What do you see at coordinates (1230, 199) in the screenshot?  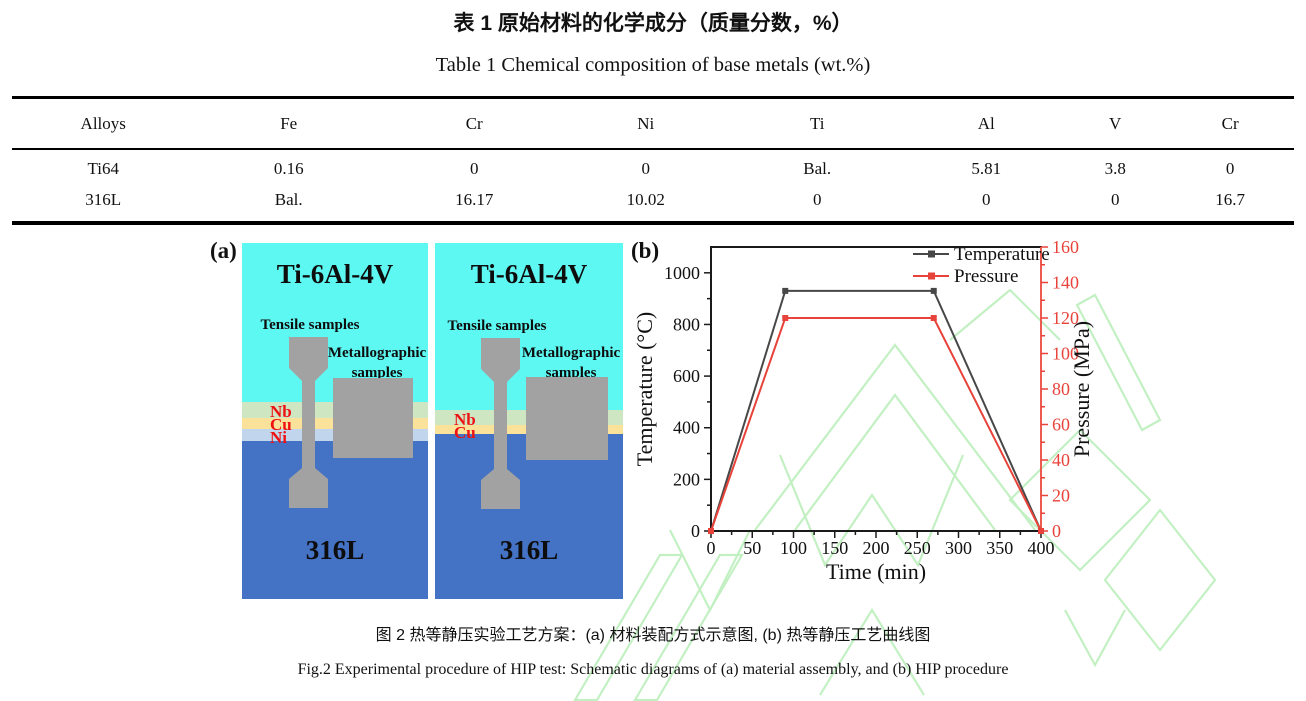 I see `table-cell: 16.7` at bounding box center [1230, 199].